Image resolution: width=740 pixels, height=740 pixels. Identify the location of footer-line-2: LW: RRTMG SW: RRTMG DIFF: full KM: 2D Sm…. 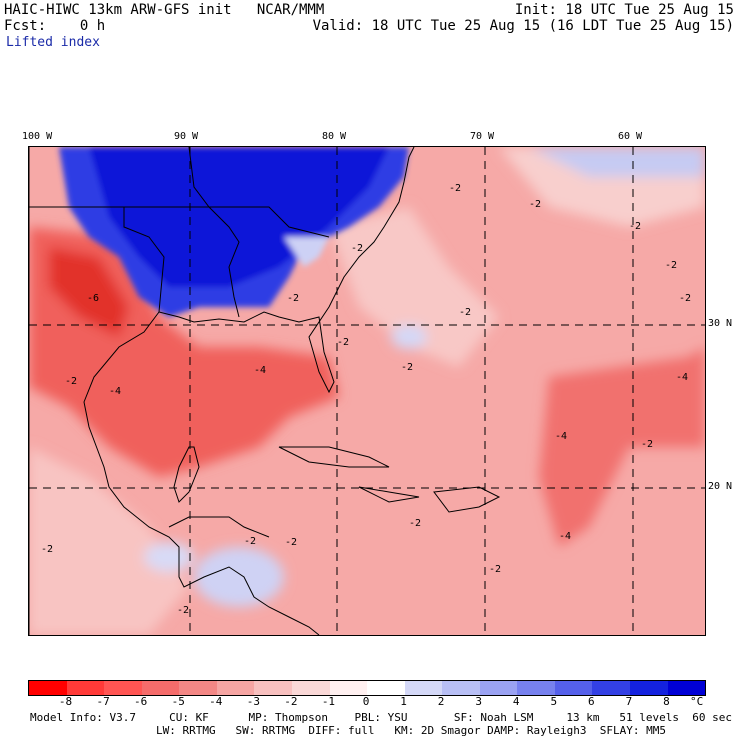
(411, 730).